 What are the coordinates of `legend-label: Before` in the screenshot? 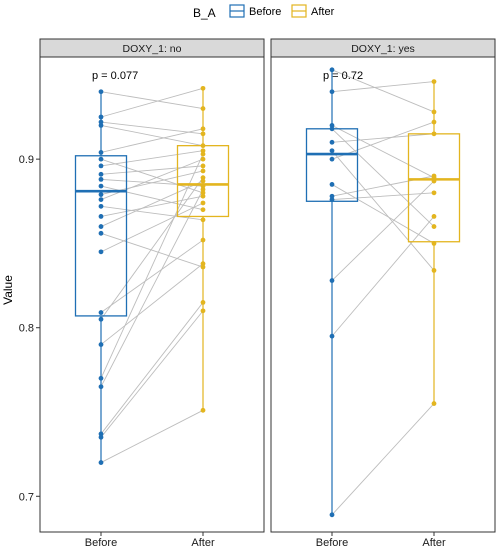 It's located at (265, 12).